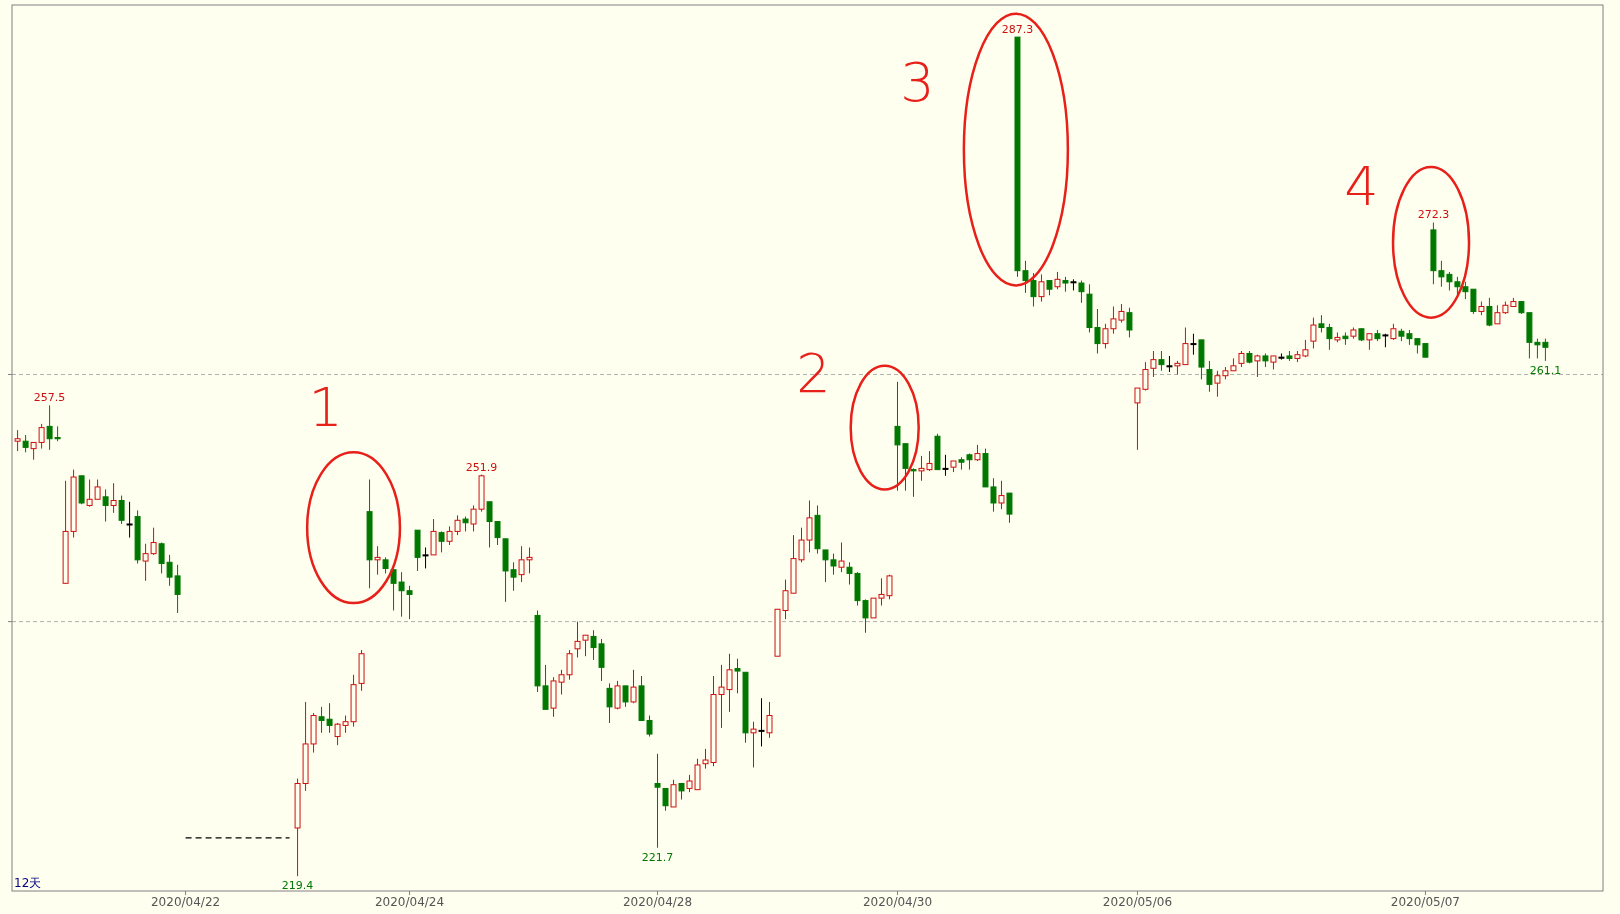 The width and height of the screenshot is (1620, 914). What do you see at coordinates (897, 902) in the screenshot?
I see `x-tick-label: 2020/04/30` at bounding box center [897, 902].